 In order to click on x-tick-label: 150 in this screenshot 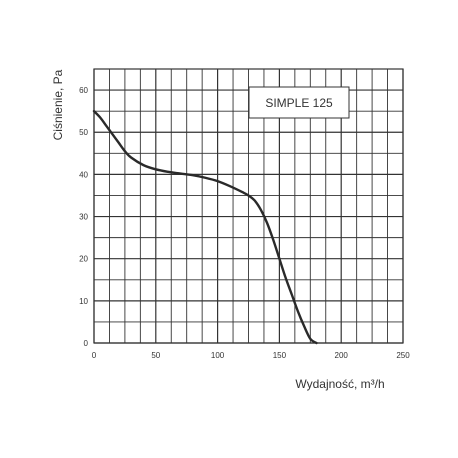, I will do `click(280, 355)`.